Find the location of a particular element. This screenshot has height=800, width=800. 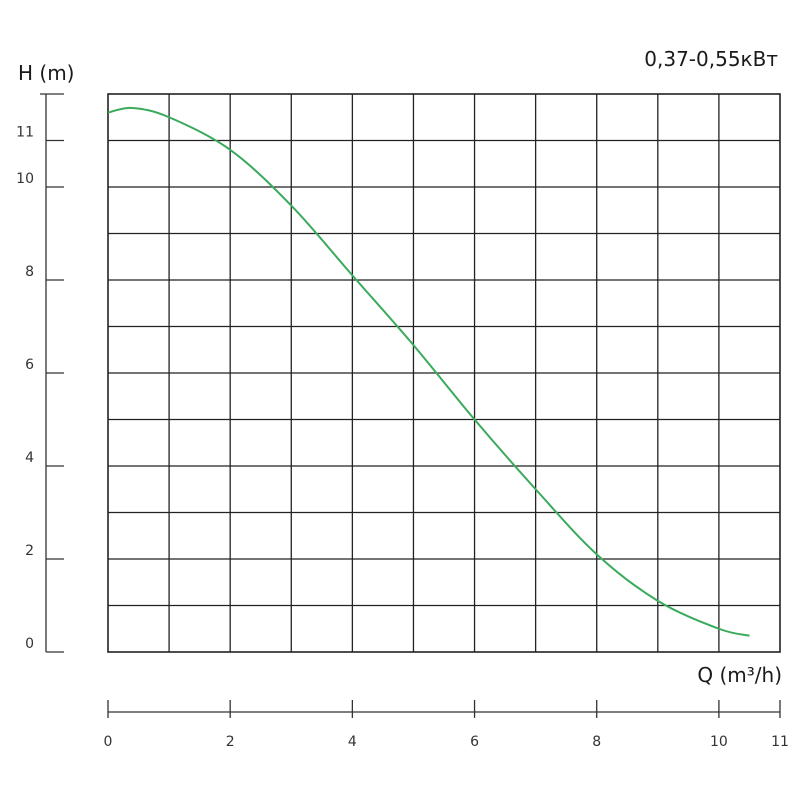

y-axis-ticks: 0 2 4 6 8 10 11 is located at coordinates (40, 373).